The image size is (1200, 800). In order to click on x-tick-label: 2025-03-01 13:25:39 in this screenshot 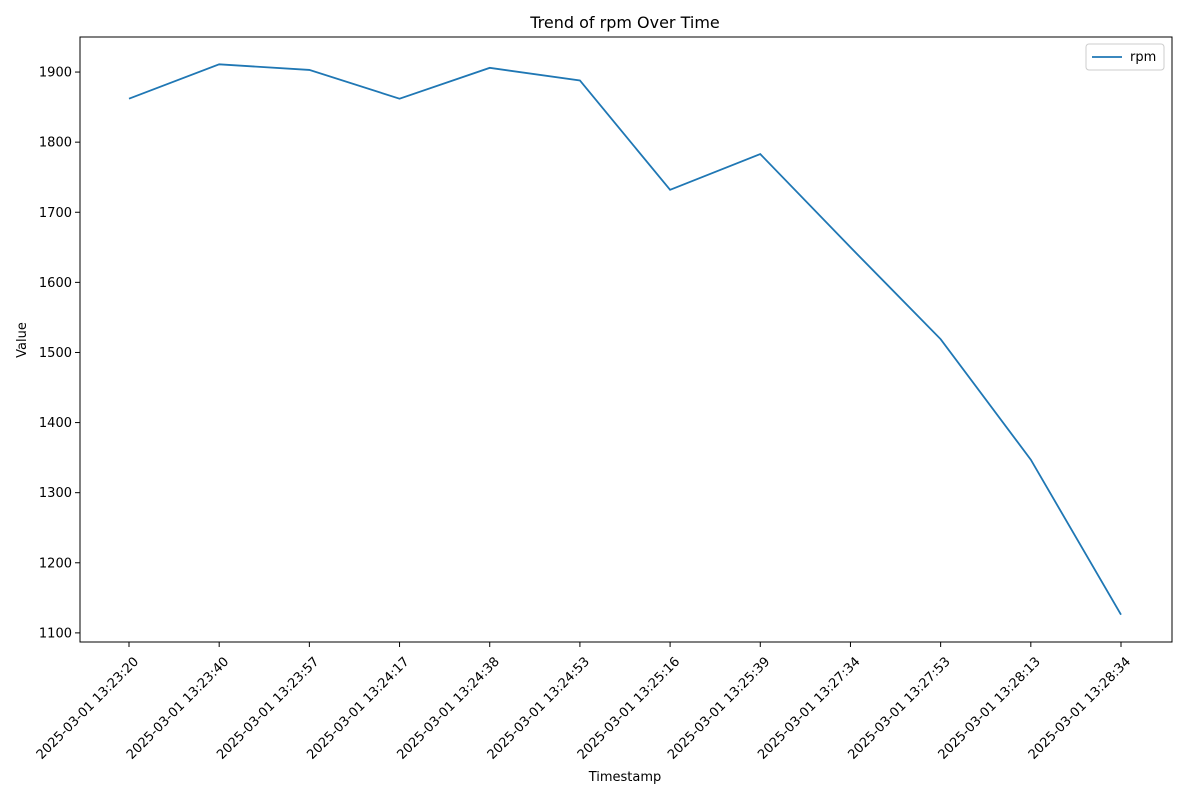, I will do `click(719, 708)`.